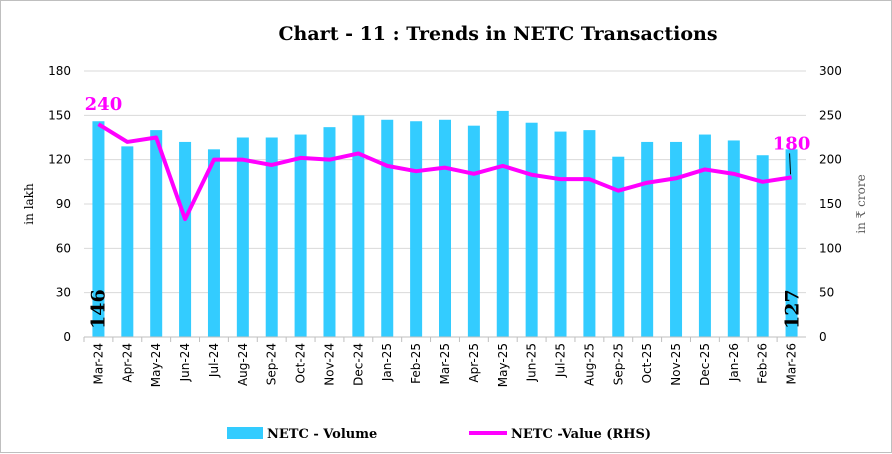 The width and height of the screenshot is (892, 454). I want to click on y-left-tick-label: 0, so click(67, 337).